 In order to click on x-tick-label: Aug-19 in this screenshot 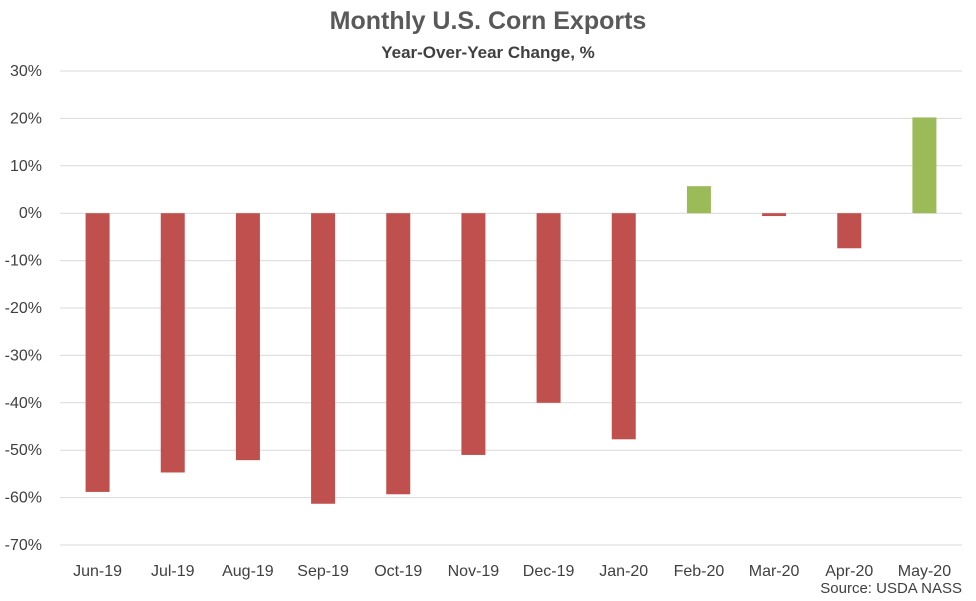, I will do `click(248, 571)`.